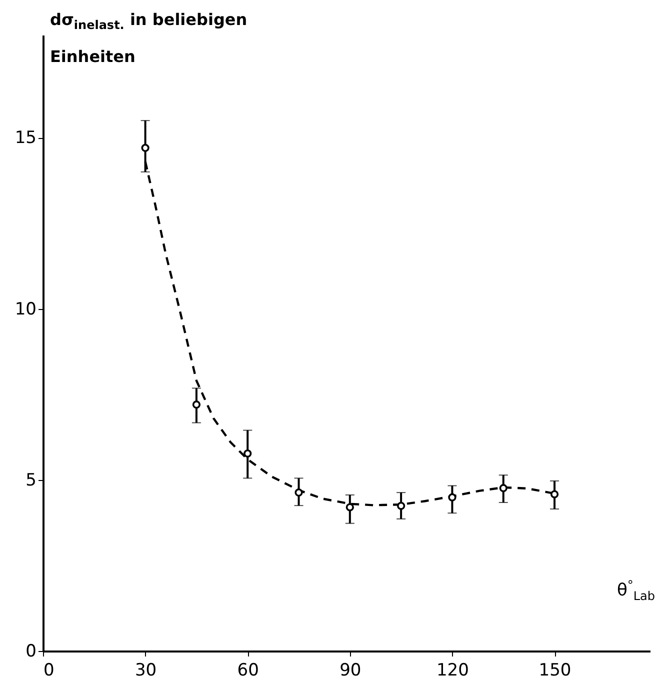 Image resolution: width=659 pixels, height=691 pixels. Describe the element at coordinates (555, 670) in the screenshot. I see `x-tick-label: 150` at that location.